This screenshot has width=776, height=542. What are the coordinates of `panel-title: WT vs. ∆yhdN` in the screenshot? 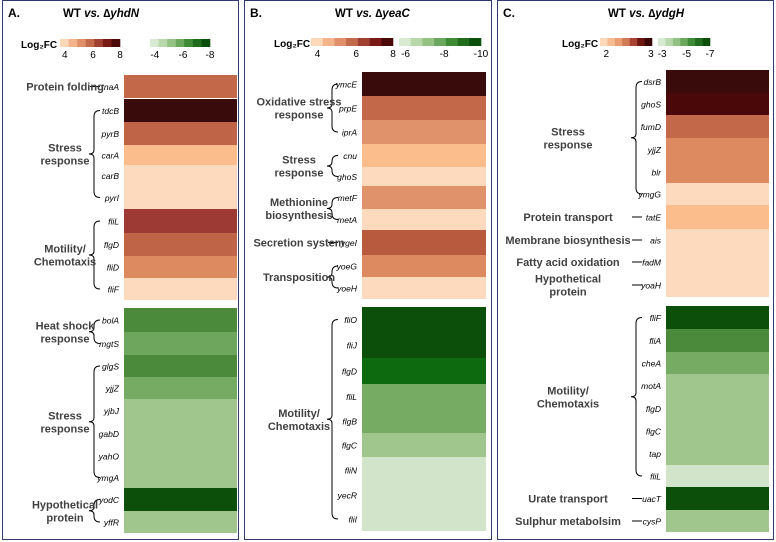 It's located at (101, 14).